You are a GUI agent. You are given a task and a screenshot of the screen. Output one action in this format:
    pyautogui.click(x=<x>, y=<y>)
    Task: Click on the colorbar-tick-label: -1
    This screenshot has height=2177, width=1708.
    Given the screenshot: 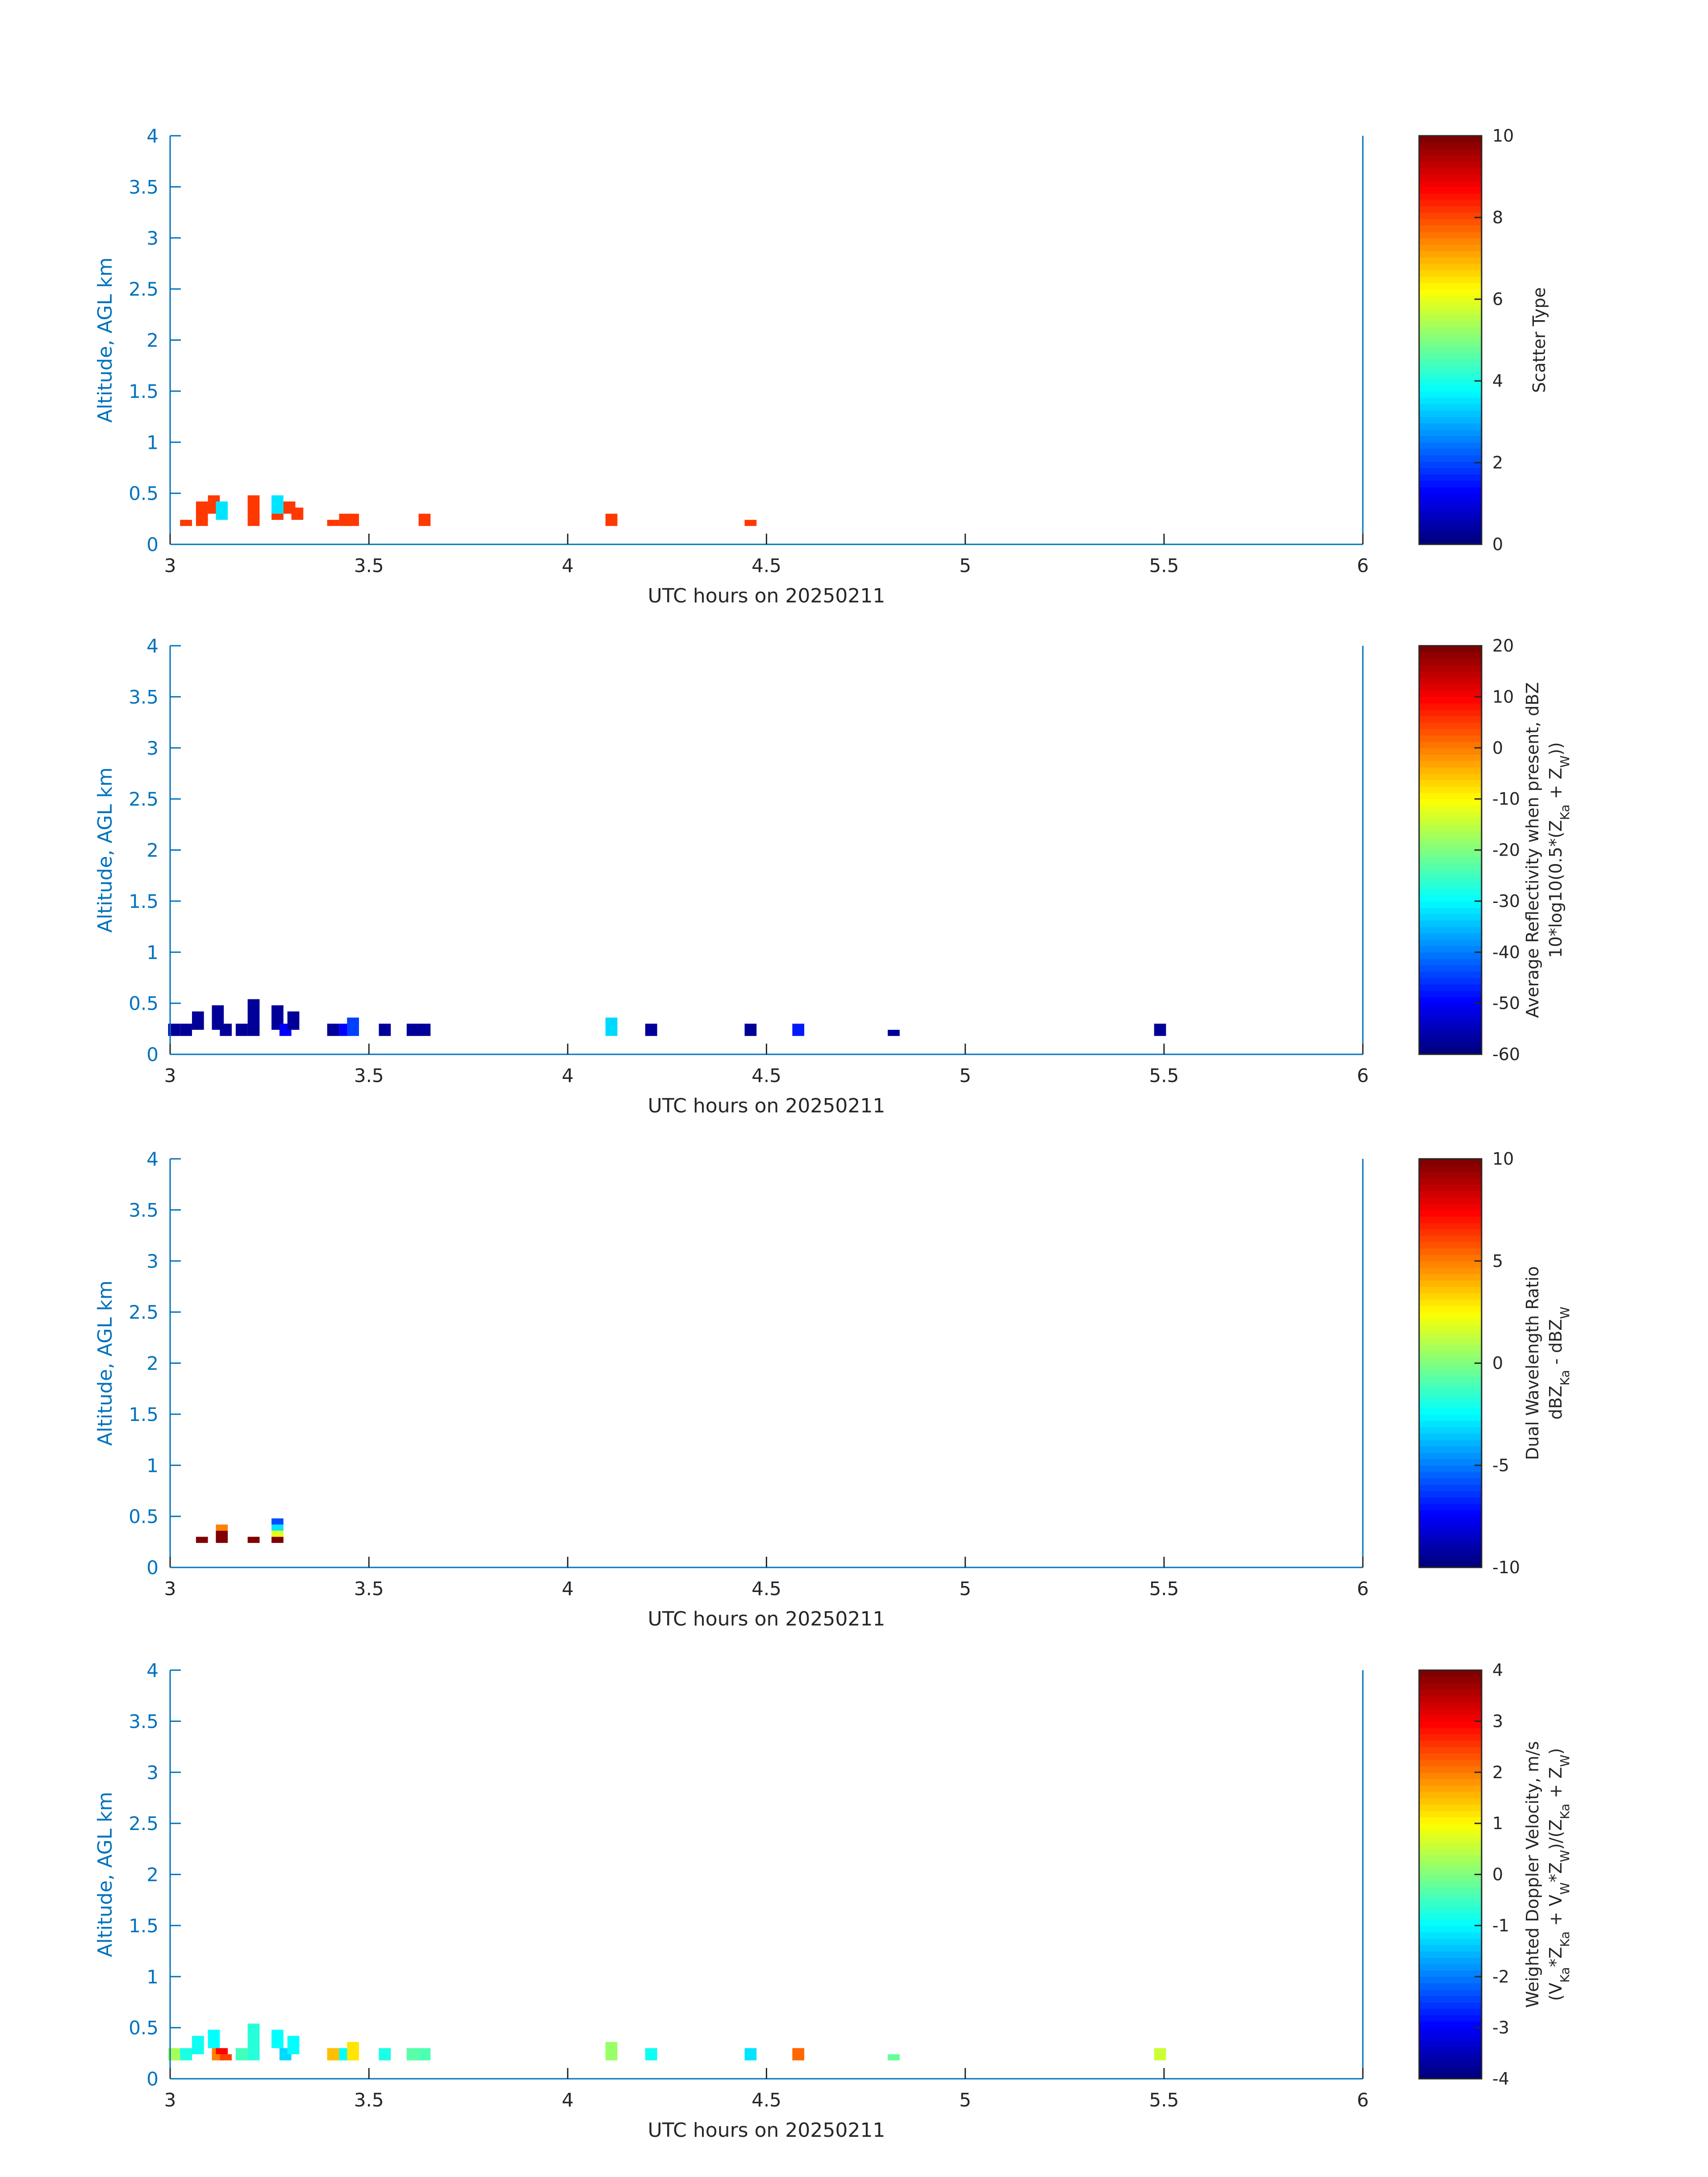 What is the action you would take?
    pyautogui.click(x=1500, y=1925)
    